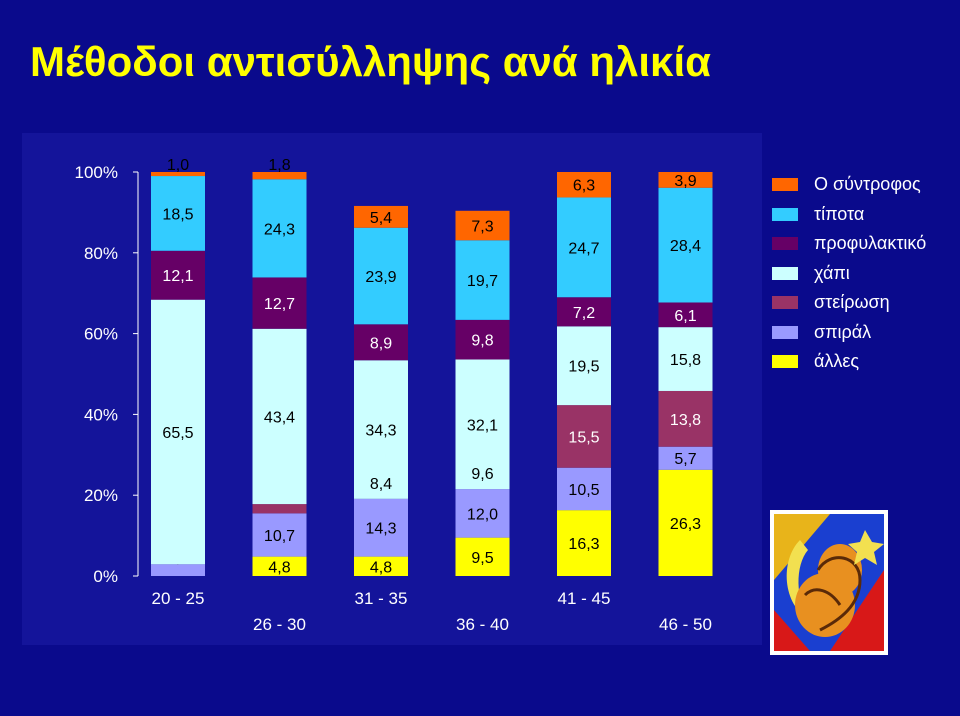 Image resolution: width=960 pixels, height=716 pixels. What do you see at coordinates (852, 302) in the screenshot?
I see `legend-label: στείρωση` at bounding box center [852, 302].